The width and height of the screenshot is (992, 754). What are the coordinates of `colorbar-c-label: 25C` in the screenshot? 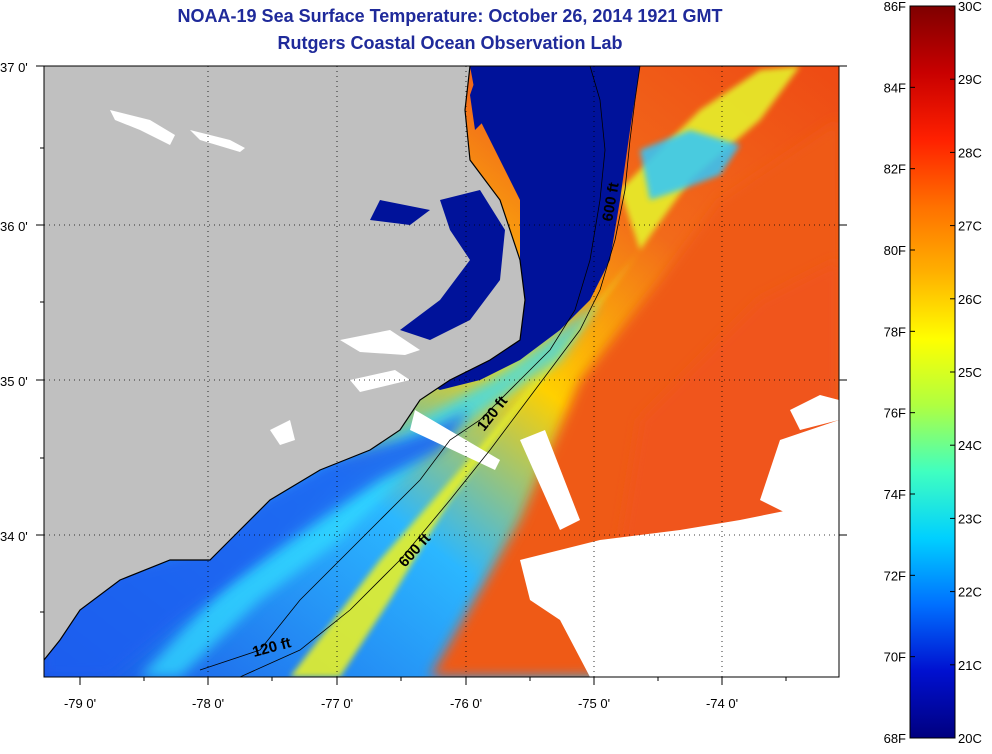 It's located at (970, 372).